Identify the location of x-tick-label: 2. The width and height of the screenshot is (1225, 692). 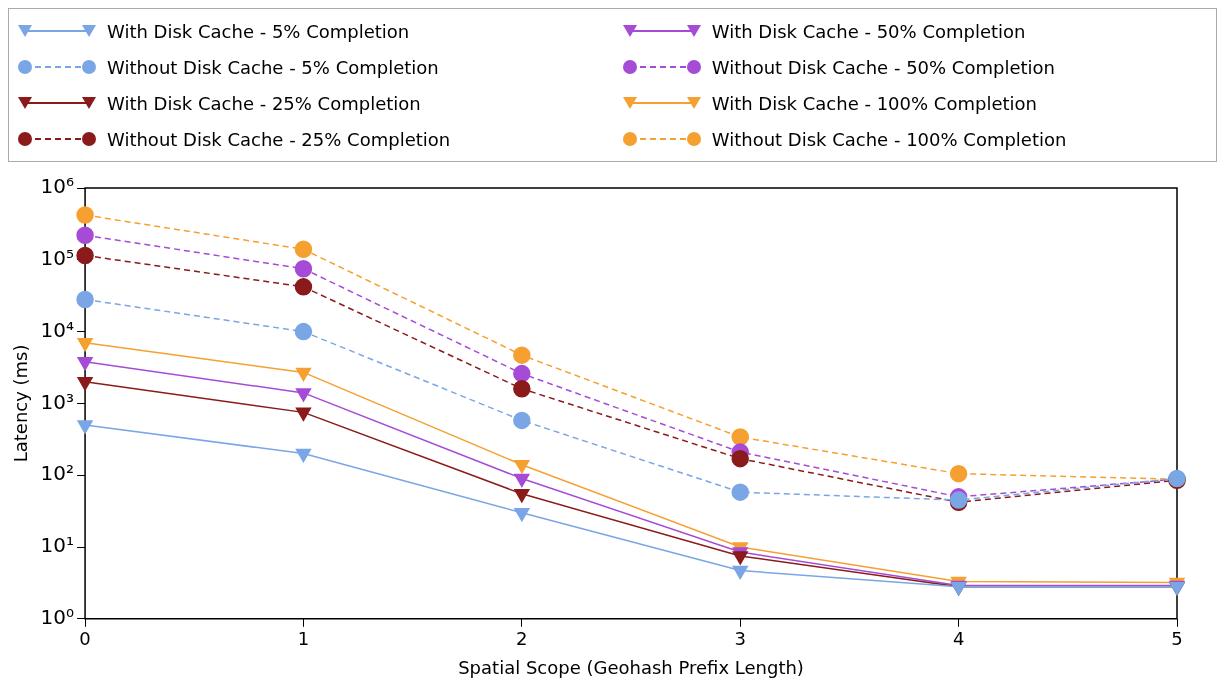
(522, 639).